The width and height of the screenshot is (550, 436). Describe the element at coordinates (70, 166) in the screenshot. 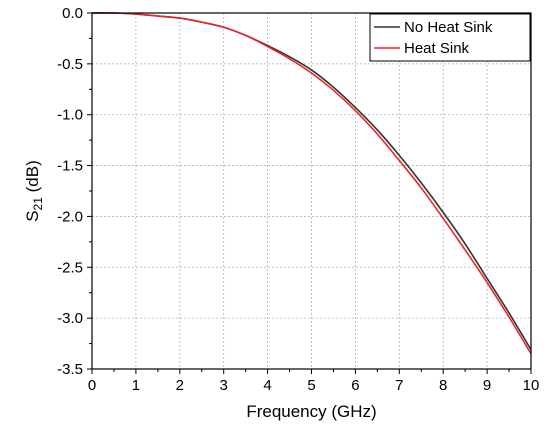

I see `y-tick-label: -1.5` at that location.